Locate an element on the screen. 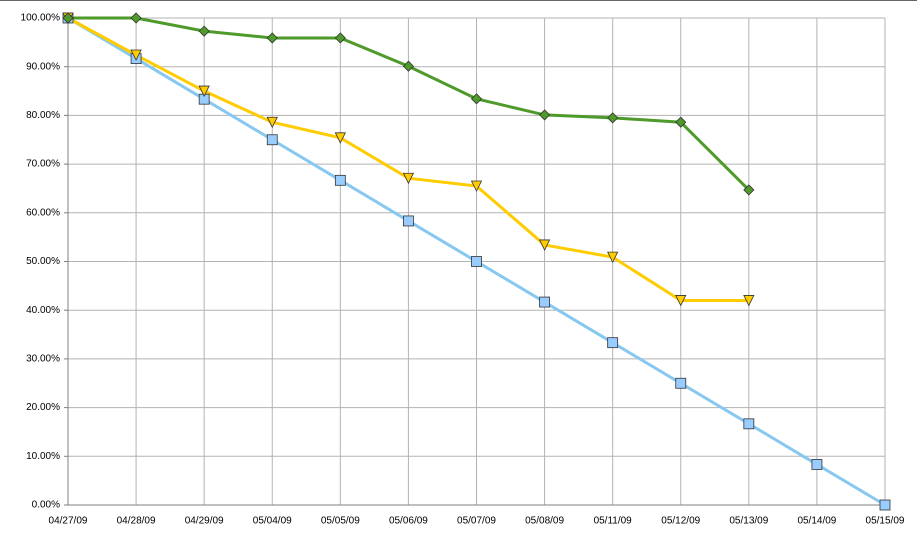 The width and height of the screenshot is (917, 538). x-tick-label: 05/11/09 is located at coordinates (613, 521).